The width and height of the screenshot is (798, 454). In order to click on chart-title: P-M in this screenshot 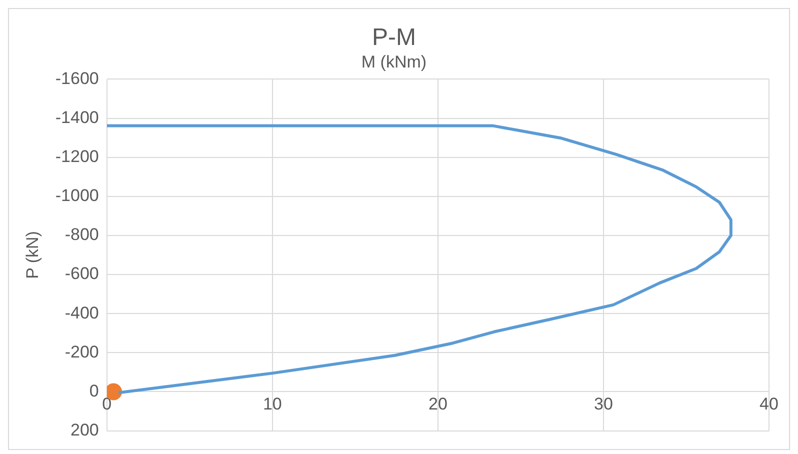, I will do `click(394, 38)`.